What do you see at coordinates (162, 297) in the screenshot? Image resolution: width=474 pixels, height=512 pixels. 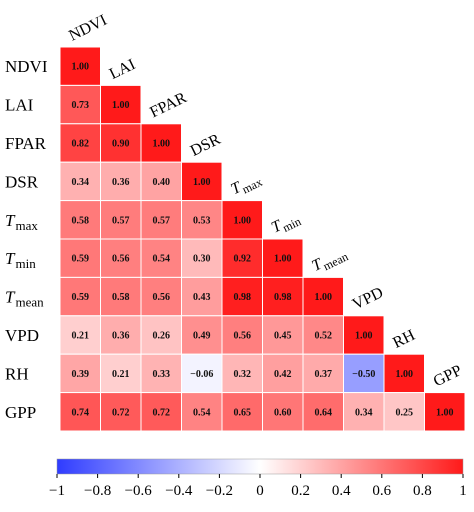 I see `cell-value-Tmean-FPAR: 0.56` at bounding box center [162, 297].